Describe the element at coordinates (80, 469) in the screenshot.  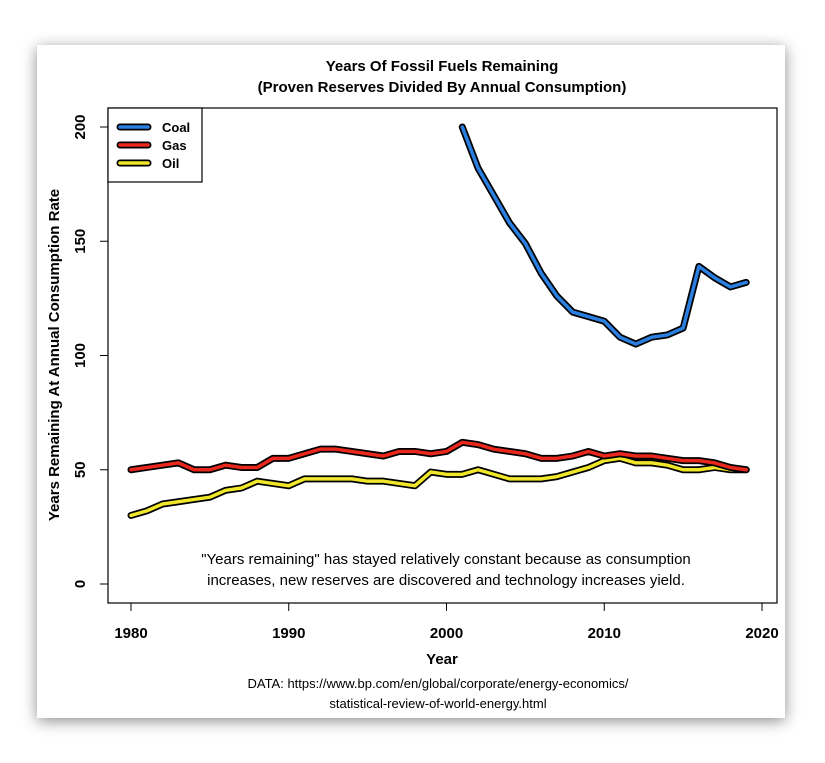
I see `y-tick-label: 50` at that location.